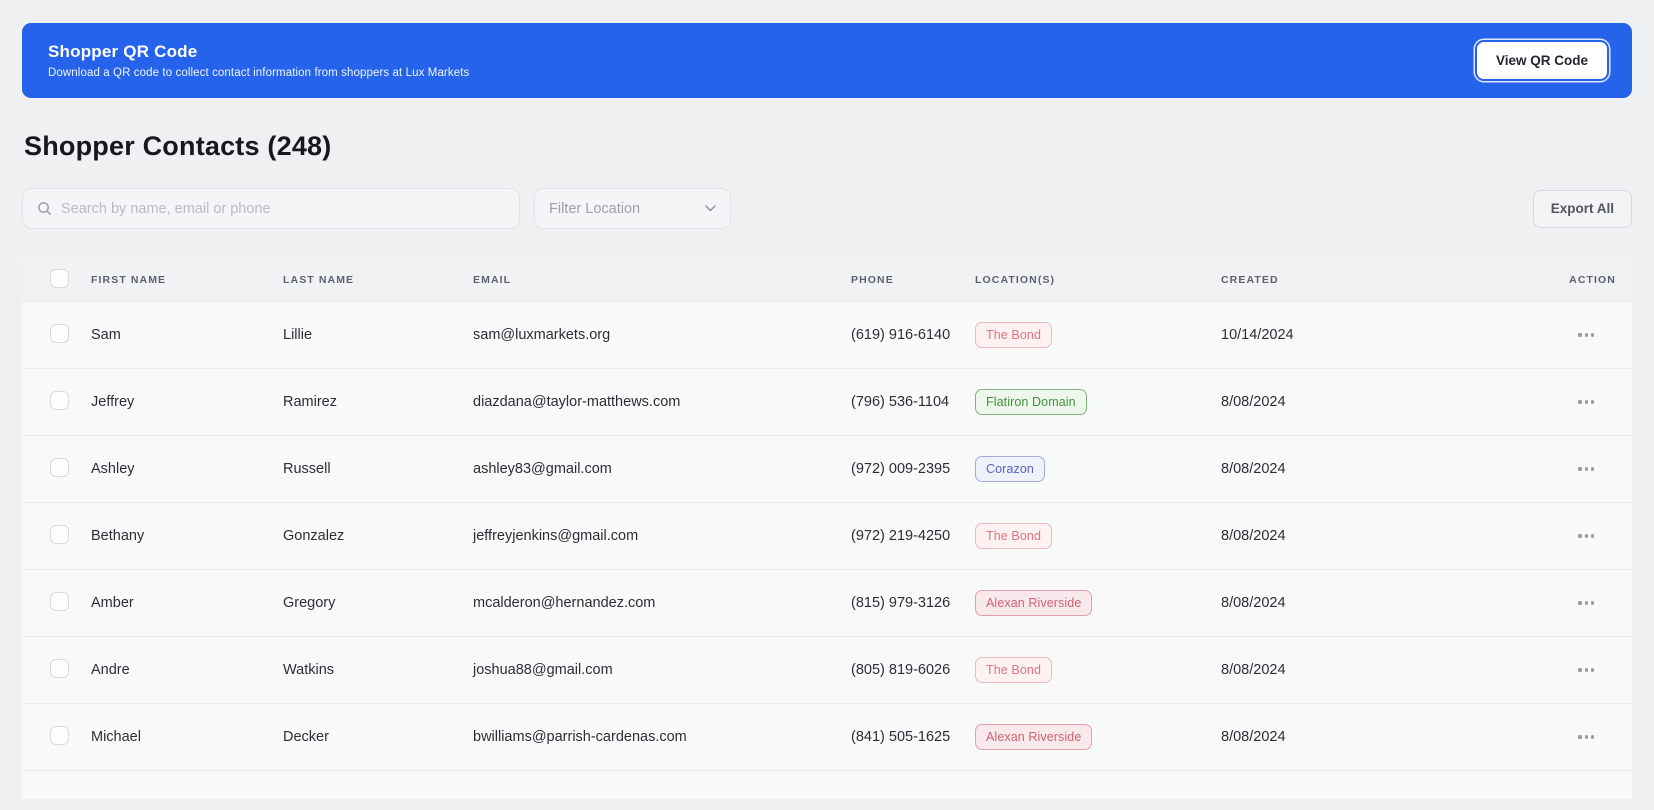 The width and height of the screenshot is (1654, 810). Describe the element at coordinates (827, 785) in the screenshot. I see `table-row-partial` at that location.